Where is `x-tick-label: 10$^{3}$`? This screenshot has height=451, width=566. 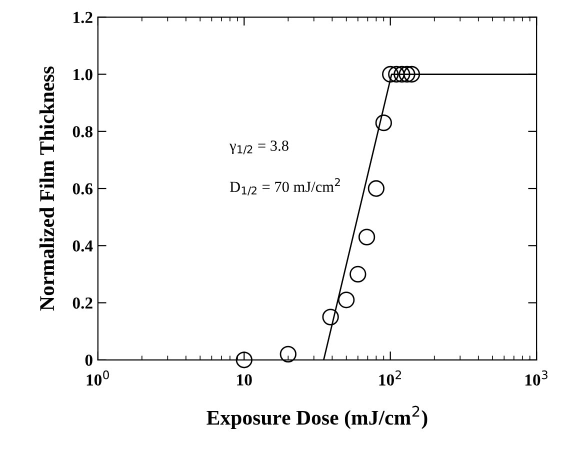
x-tick-label: 10$^{3}$ is located at coordinates (536, 378).